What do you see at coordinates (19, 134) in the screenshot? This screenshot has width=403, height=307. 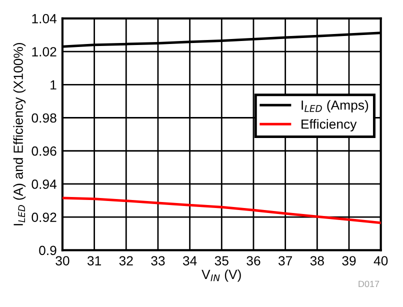 I see `y-axis-title: I$_{LED}$ (A) and Efficiency (X100%)` at bounding box center [19, 134].